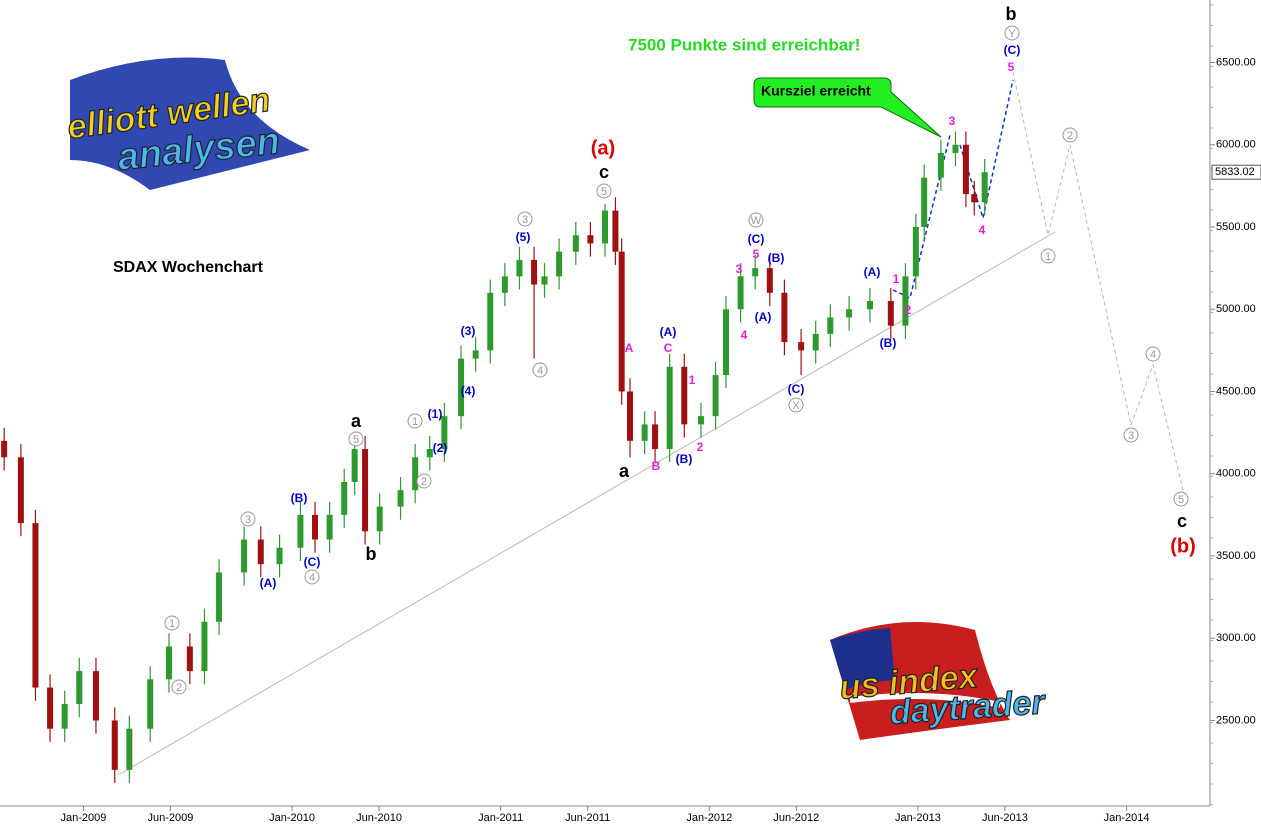 The height and width of the screenshot is (828, 1261). What do you see at coordinates (986, 150) in the screenshot?
I see `projection-line` at bounding box center [986, 150].